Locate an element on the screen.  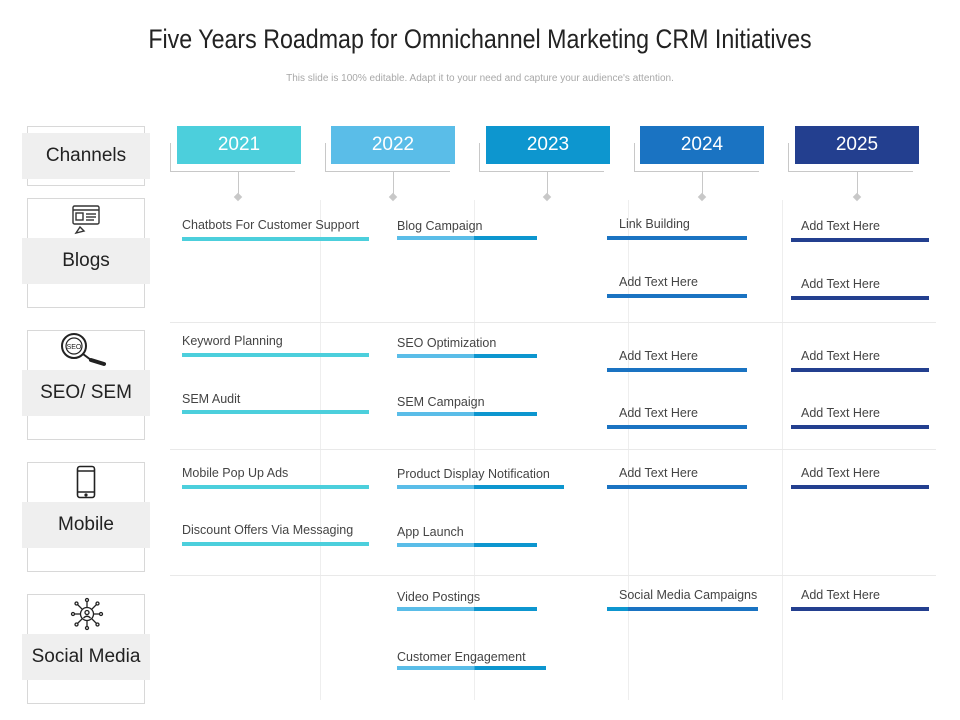
task-label: SEM Audit is located at coordinates (211, 399).